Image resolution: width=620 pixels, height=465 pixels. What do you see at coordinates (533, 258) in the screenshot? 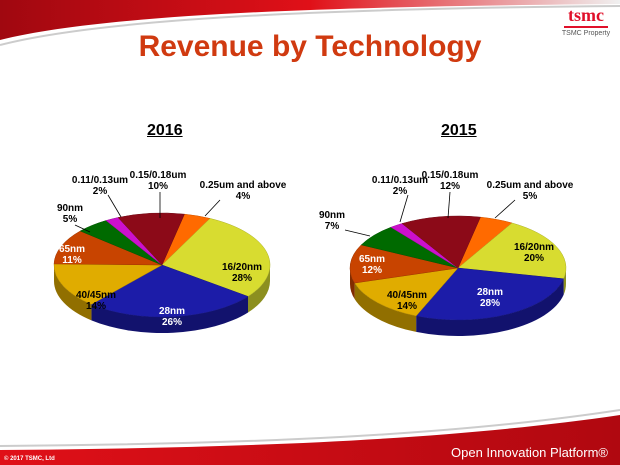
I see `slice-percent: 20%` at bounding box center [533, 258].